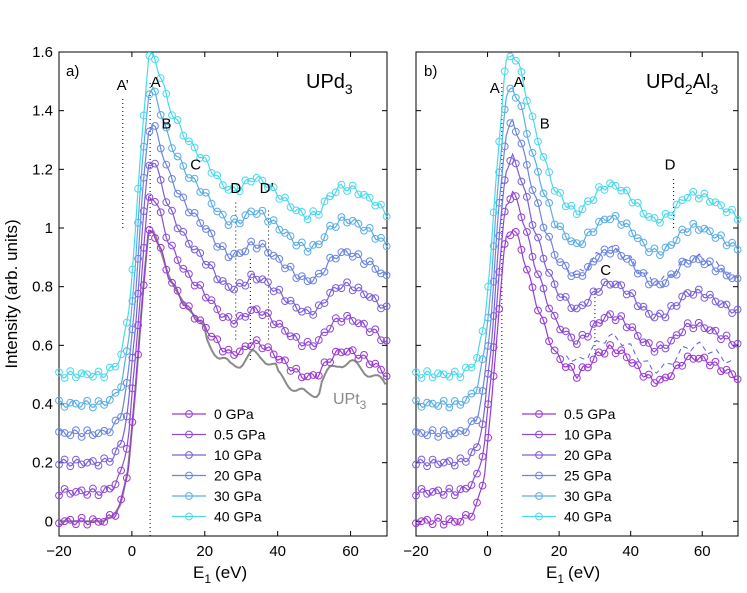 This screenshot has height=593, width=747. I want to click on y-tick-label: 0.4, so click(42, 404).